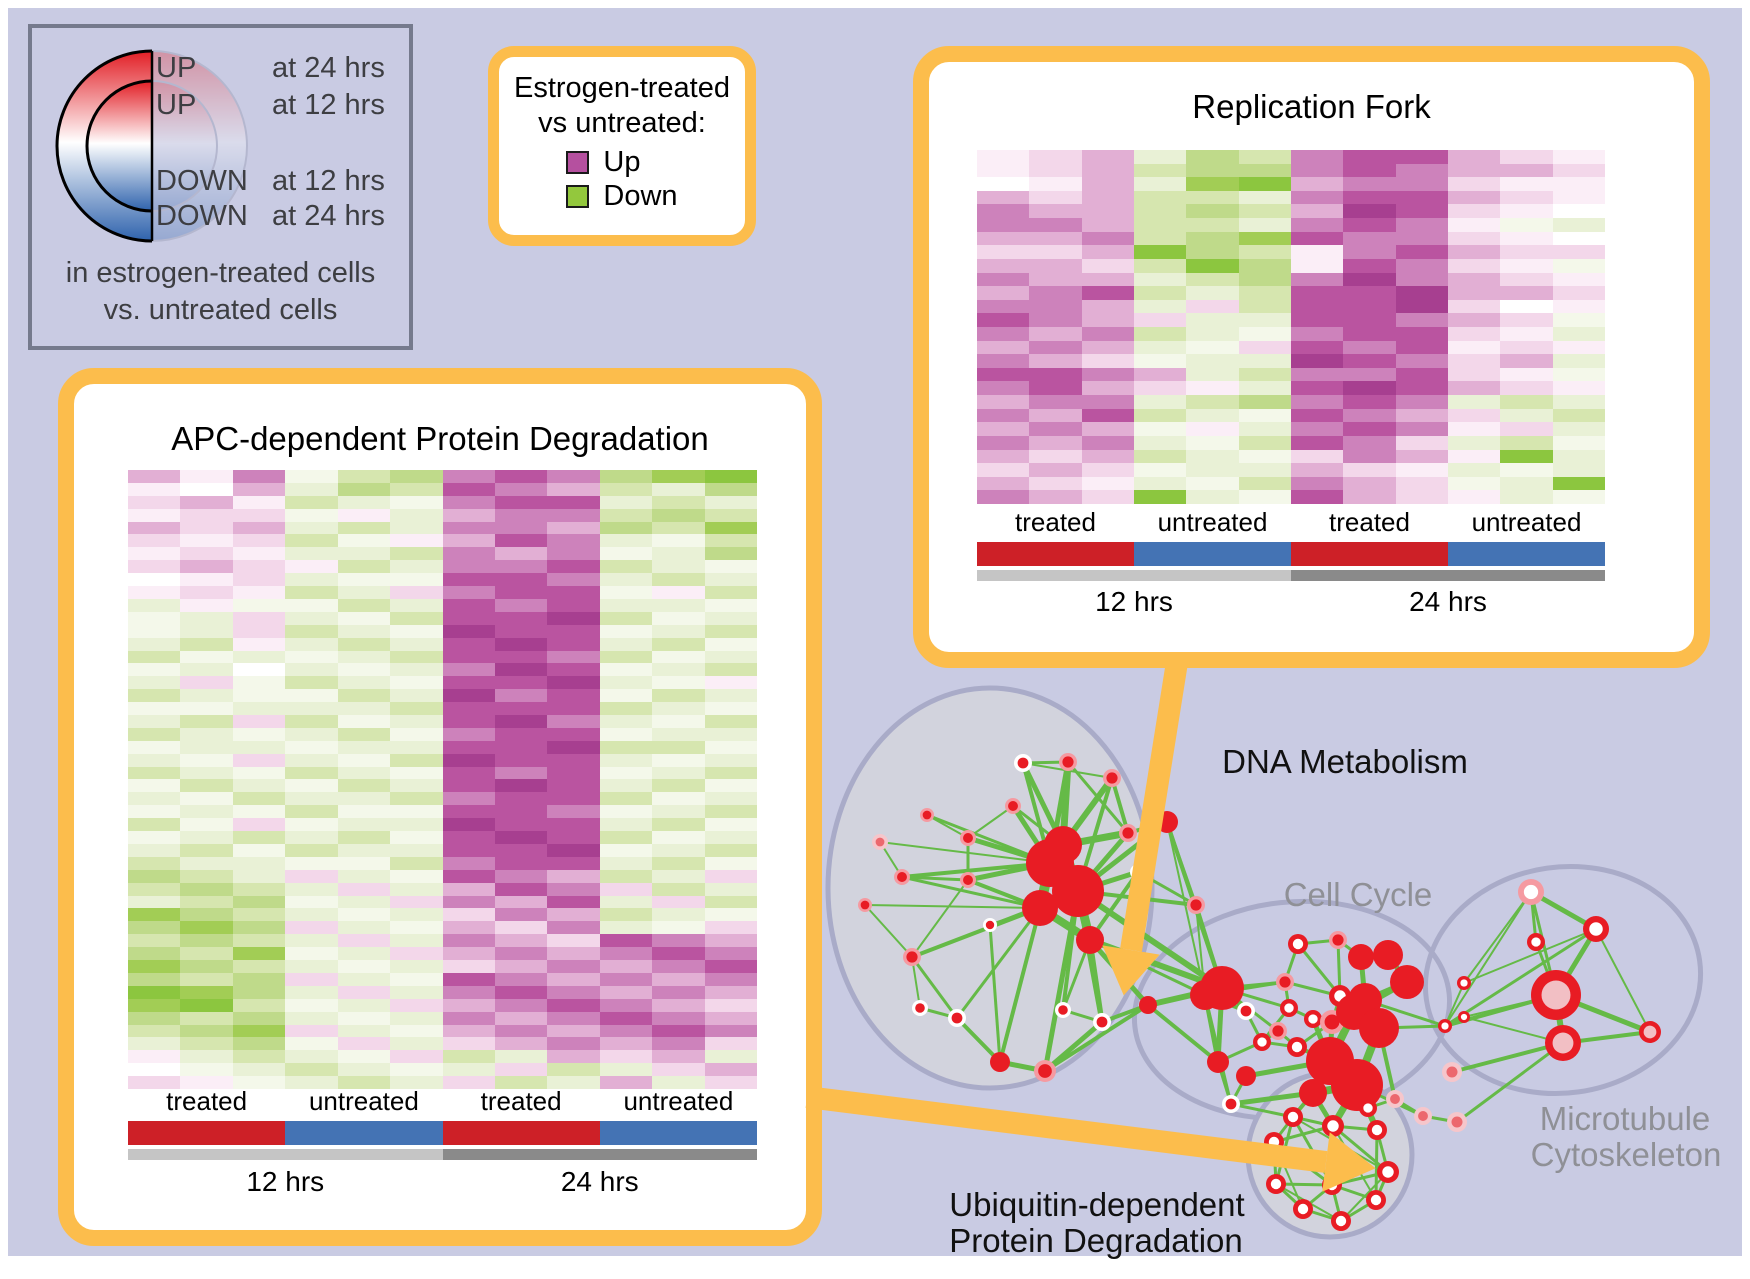 This screenshot has height=1279, width=1750. I want to click on time-bar, so click(599, 1154).